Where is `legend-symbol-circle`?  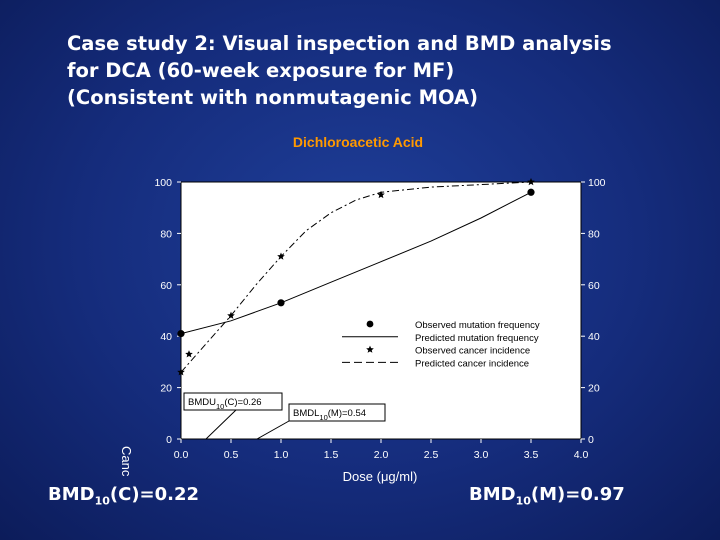
legend-symbol-circle is located at coordinates (370, 324).